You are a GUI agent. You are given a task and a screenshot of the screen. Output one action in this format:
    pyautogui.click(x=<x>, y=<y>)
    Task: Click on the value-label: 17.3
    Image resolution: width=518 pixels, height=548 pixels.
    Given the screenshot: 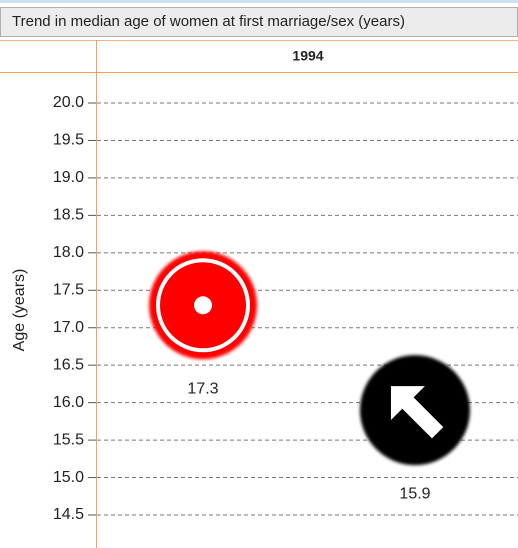 What is the action you would take?
    pyautogui.click(x=202, y=388)
    